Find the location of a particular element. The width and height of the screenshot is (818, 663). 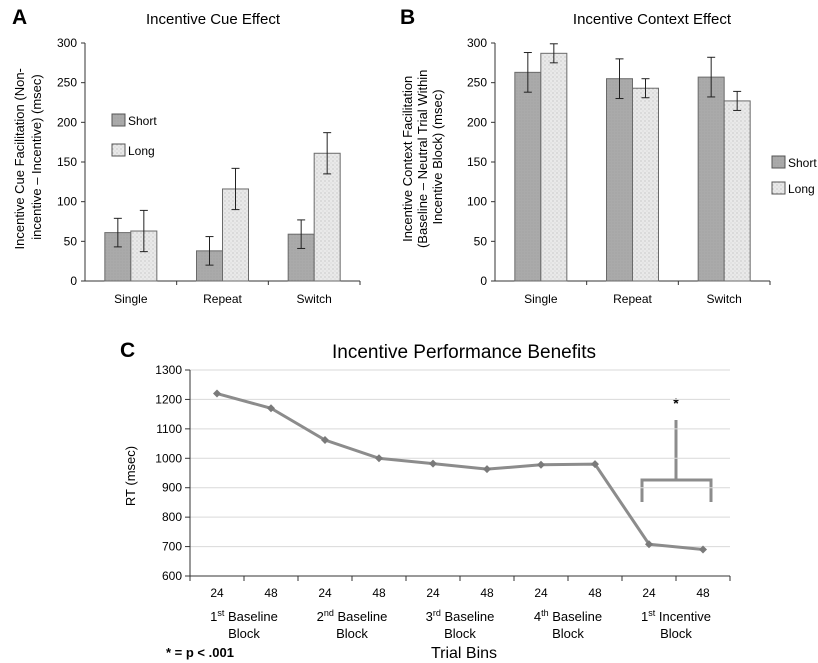

chart-c-group-label: 3rd Baseline is located at coordinates (460, 616).